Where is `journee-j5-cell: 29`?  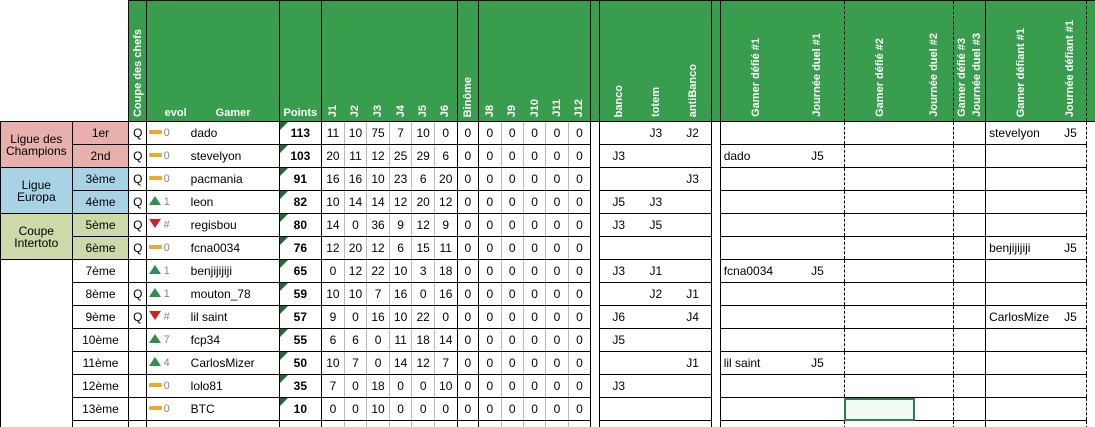
journee-j5-cell: 29 is located at coordinates (423, 156).